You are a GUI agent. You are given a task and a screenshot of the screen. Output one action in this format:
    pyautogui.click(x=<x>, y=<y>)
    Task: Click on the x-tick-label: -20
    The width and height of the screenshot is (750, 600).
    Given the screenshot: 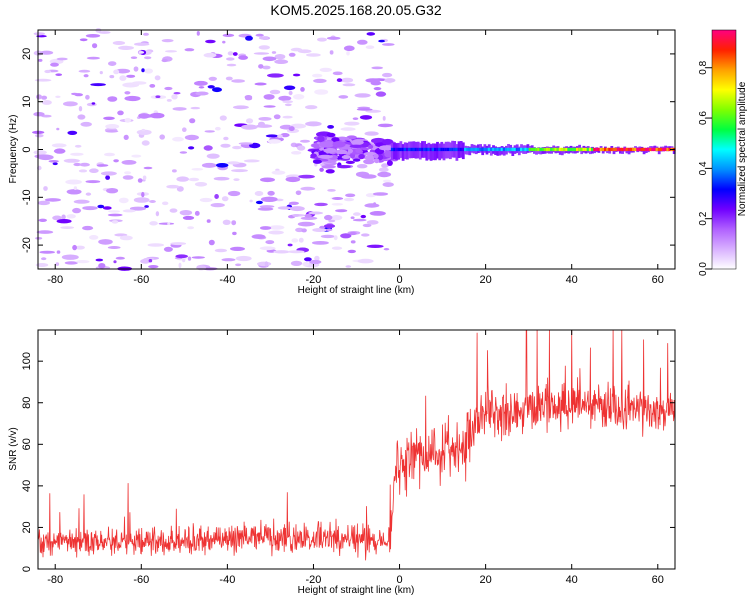 What is the action you would take?
    pyautogui.click(x=314, y=580)
    